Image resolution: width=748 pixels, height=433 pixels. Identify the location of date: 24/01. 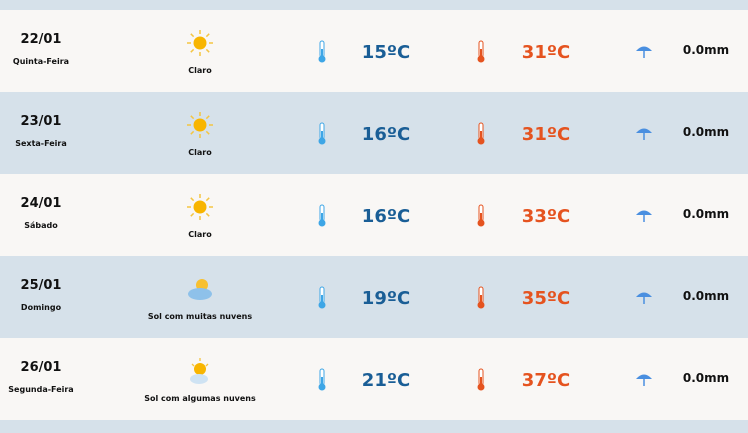
(41, 203).